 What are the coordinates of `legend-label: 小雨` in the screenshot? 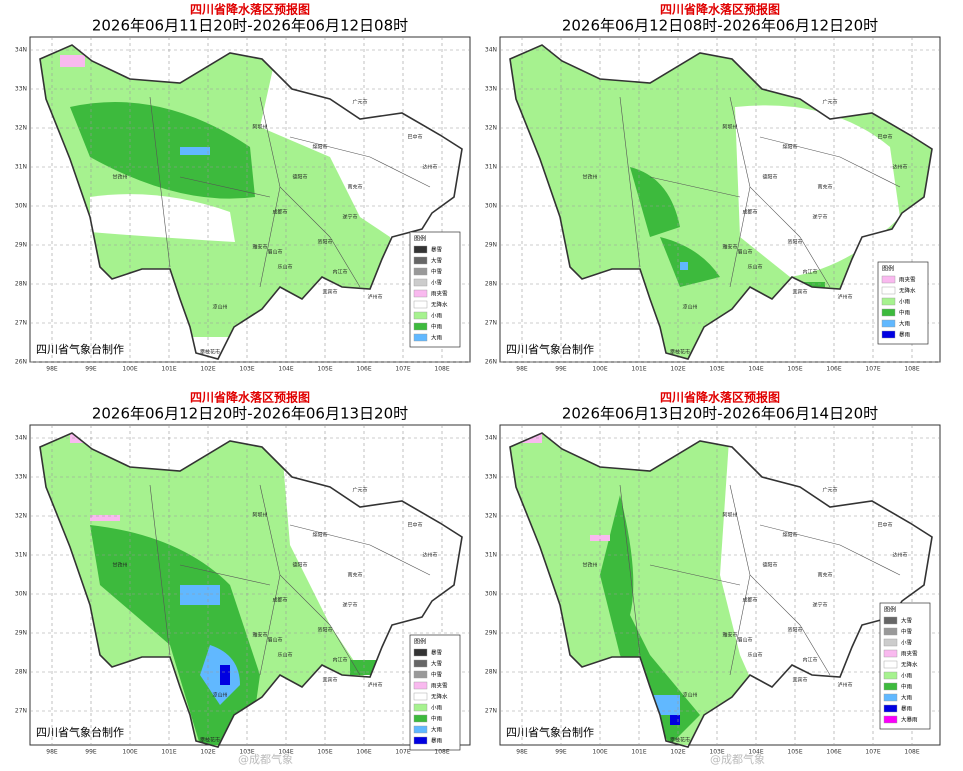 It's located at (437, 316).